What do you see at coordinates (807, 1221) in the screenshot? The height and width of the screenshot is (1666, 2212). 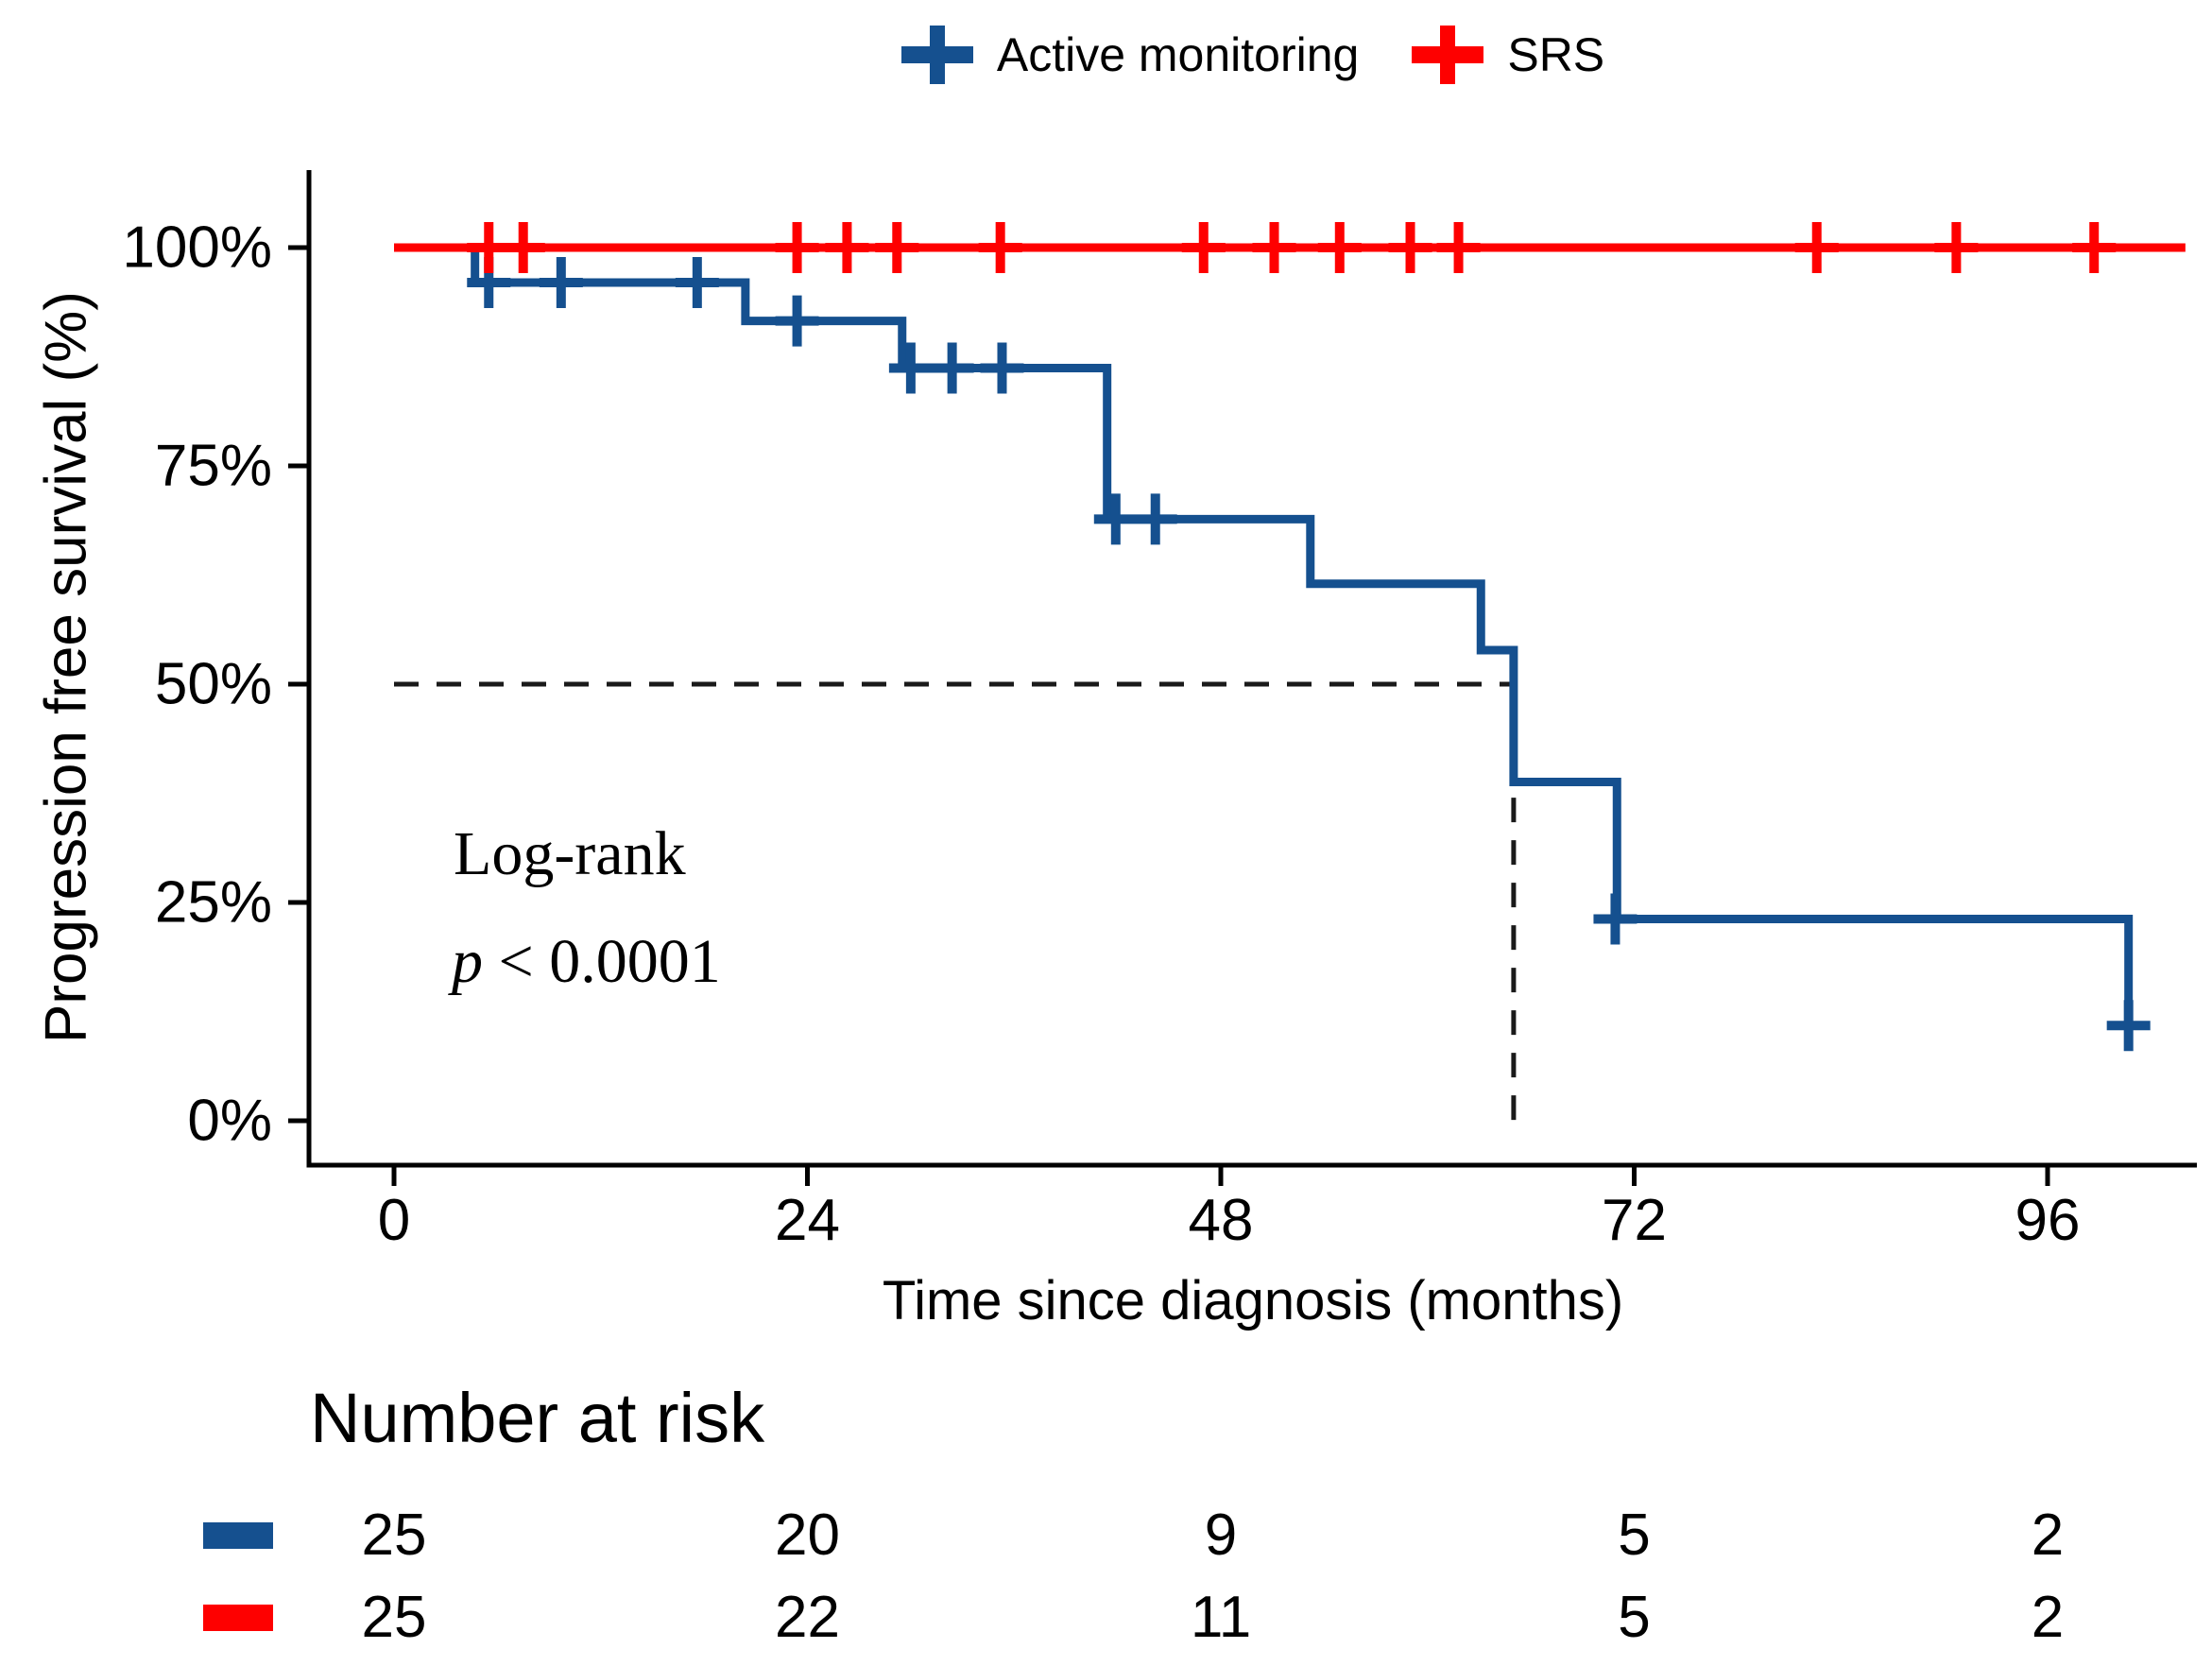 I see `x-tick-label-24: 24` at bounding box center [807, 1221].